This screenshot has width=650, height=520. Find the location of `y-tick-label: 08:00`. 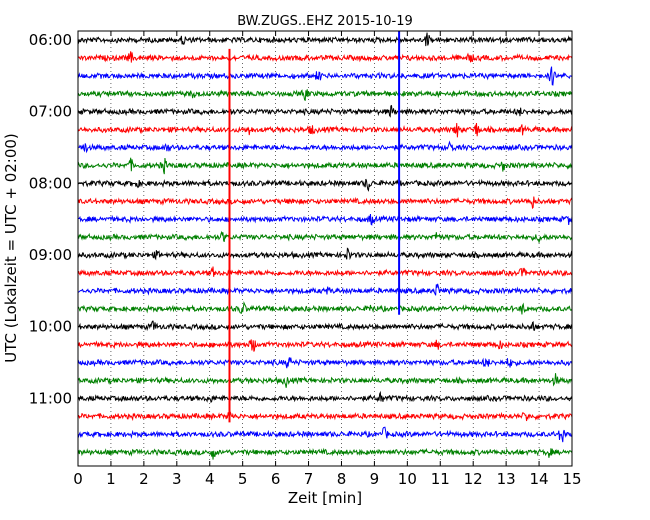

y-tick-label: 08:00 is located at coordinates (50, 183).